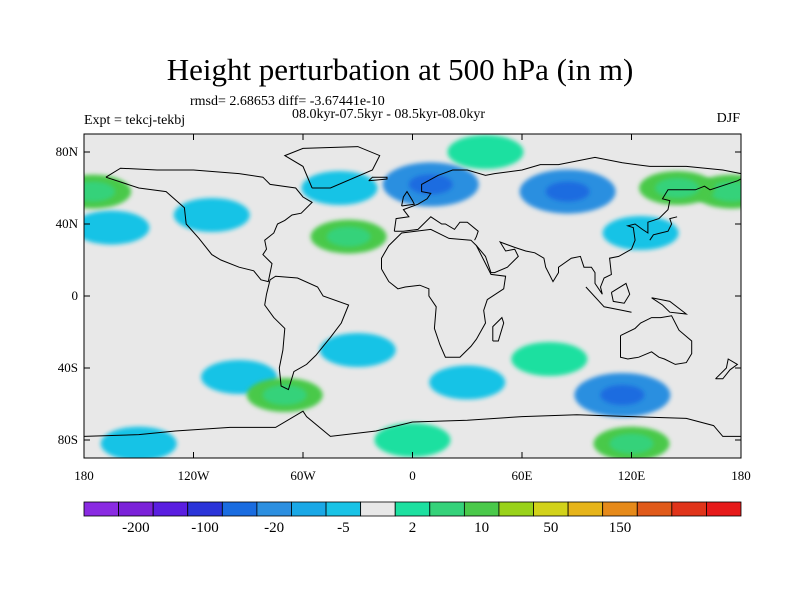  I want to click on colorbar, so click(412, 509).